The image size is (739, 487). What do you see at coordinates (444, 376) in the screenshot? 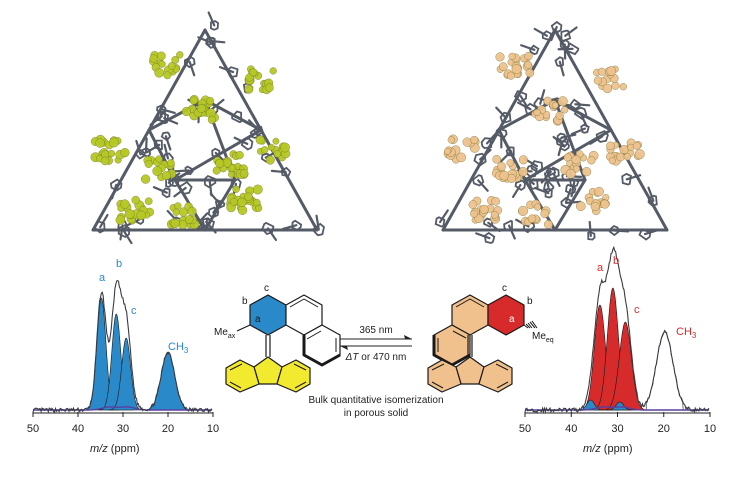
I see `fluorene-benzo-left` at bounding box center [444, 376].